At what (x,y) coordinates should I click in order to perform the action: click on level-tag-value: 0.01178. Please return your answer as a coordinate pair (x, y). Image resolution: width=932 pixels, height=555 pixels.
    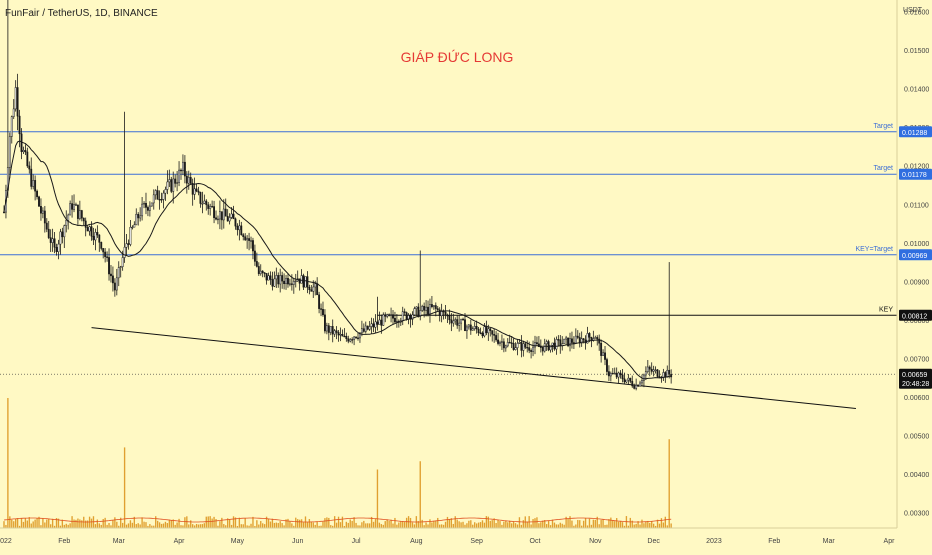
    Looking at the image, I should click on (914, 175).